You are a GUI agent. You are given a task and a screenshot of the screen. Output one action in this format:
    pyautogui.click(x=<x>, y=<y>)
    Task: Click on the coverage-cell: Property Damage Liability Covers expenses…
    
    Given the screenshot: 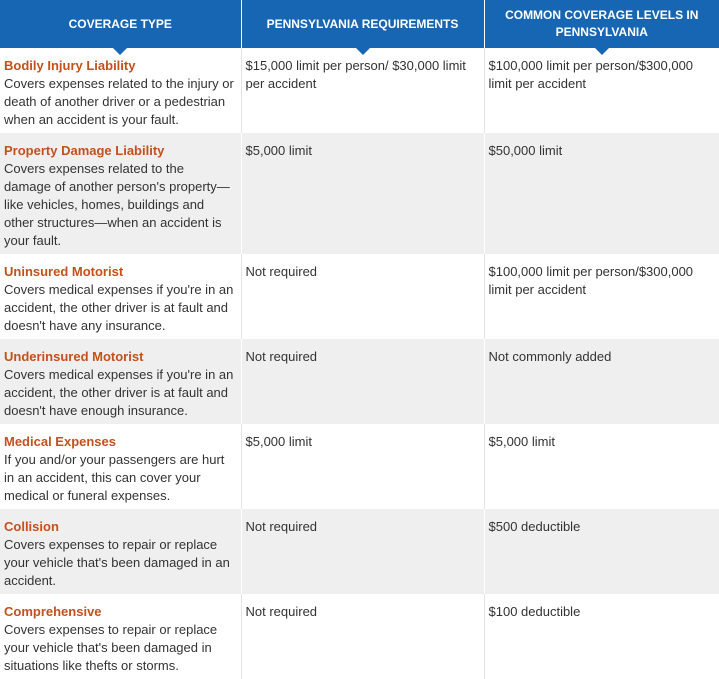 What is the action you would take?
    pyautogui.click(x=121, y=193)
    